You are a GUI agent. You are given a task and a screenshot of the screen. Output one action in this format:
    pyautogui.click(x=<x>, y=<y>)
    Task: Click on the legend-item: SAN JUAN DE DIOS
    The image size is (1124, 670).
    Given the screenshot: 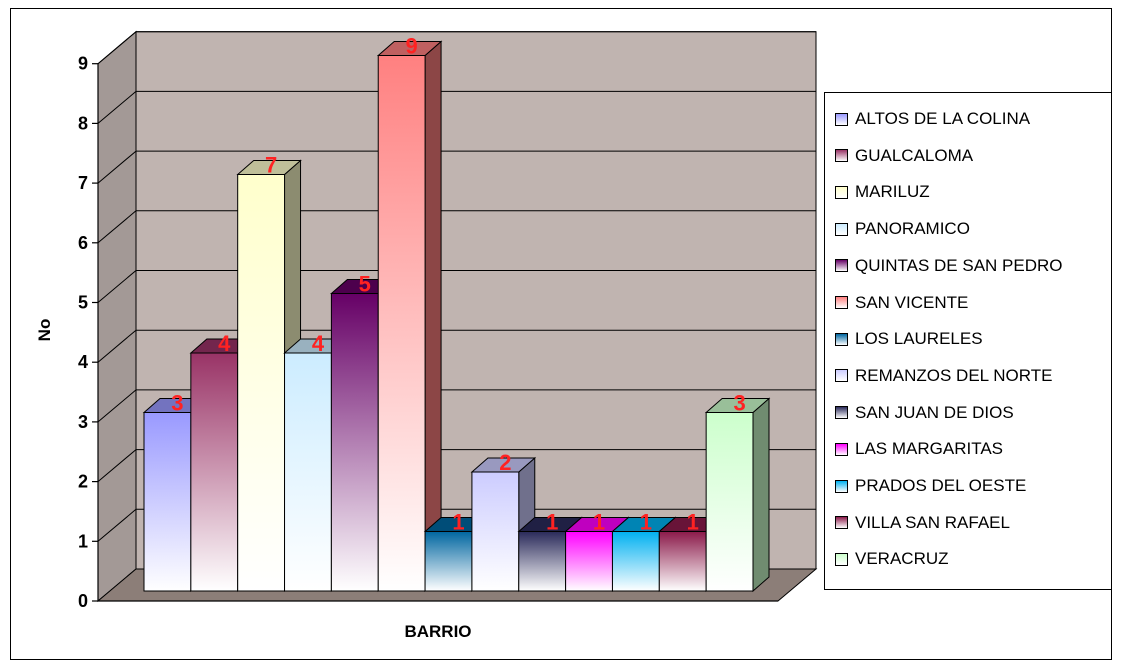 What is the action you would take?
    pyautogui.click(x=924, y=413)
    